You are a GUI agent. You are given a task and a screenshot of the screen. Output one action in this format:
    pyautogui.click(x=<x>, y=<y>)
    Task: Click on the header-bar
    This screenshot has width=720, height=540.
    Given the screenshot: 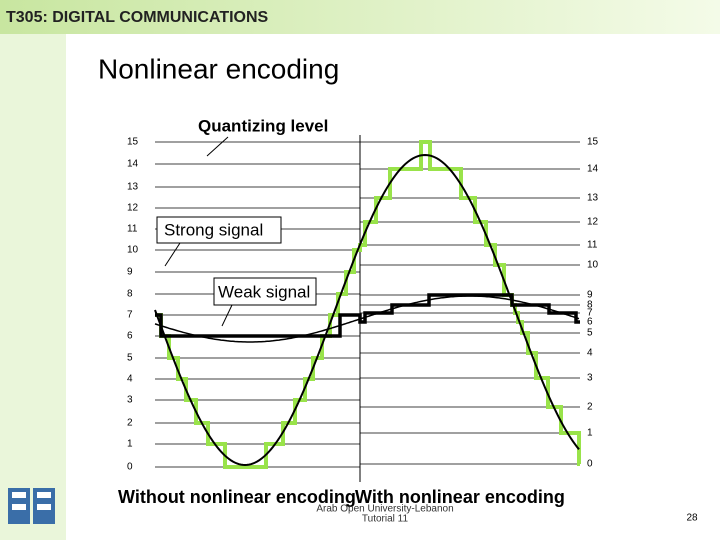 What is the action you would take?
    pyautogui.click(x=360, y=17)
    